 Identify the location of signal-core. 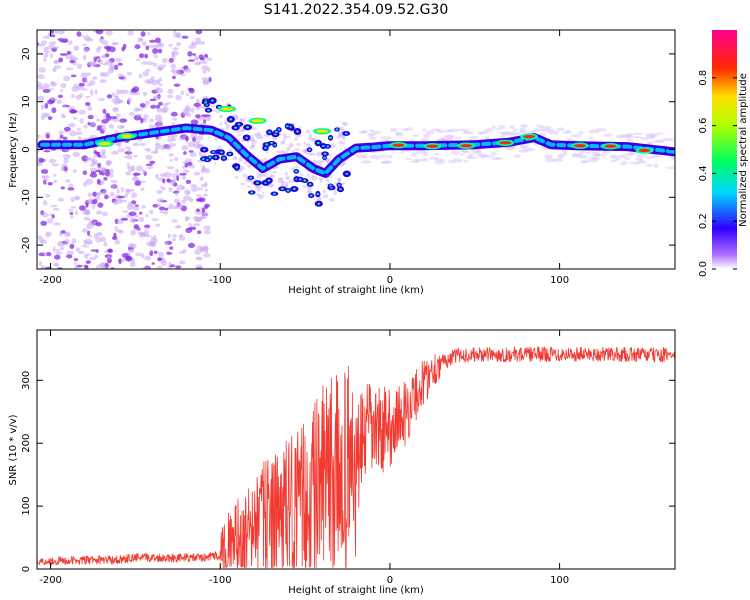
(322, 131).